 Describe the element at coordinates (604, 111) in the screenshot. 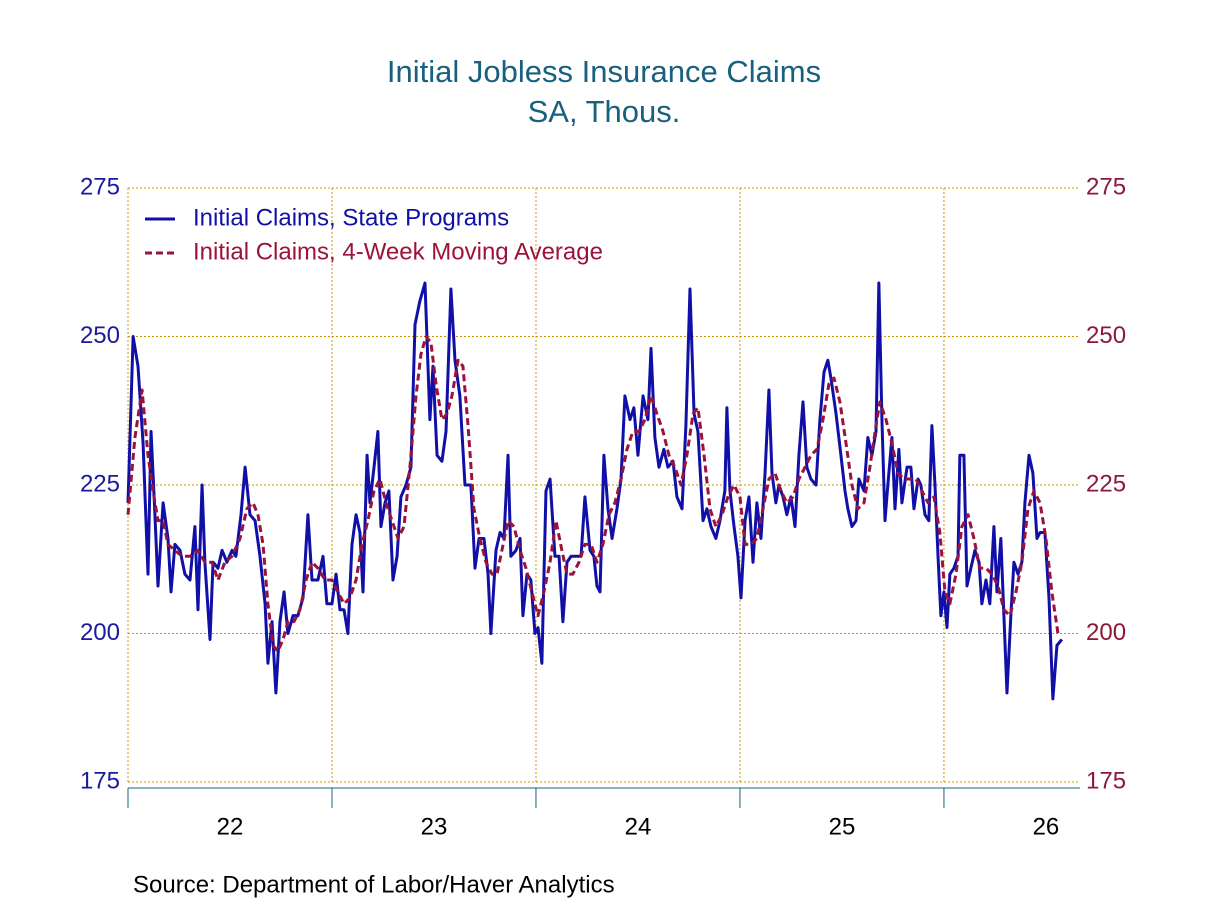

I see `chart-subtitle: SA, Thous.` at that location.